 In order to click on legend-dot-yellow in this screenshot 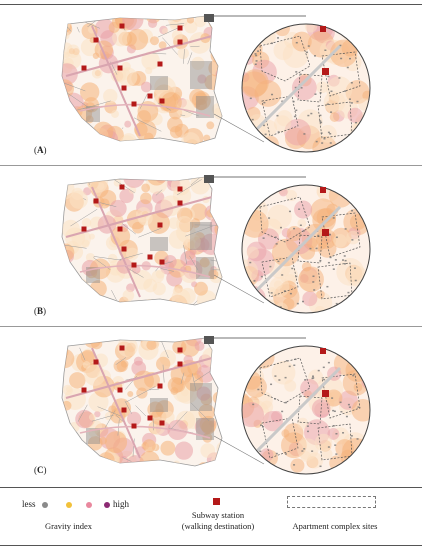, I will do `click(69, 505)`.